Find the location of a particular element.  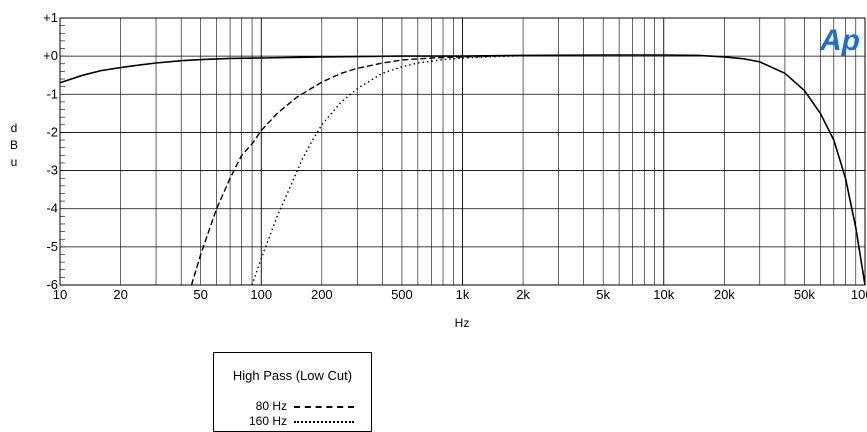

x-tick-label: 20k is located at coordinates (724, 294).